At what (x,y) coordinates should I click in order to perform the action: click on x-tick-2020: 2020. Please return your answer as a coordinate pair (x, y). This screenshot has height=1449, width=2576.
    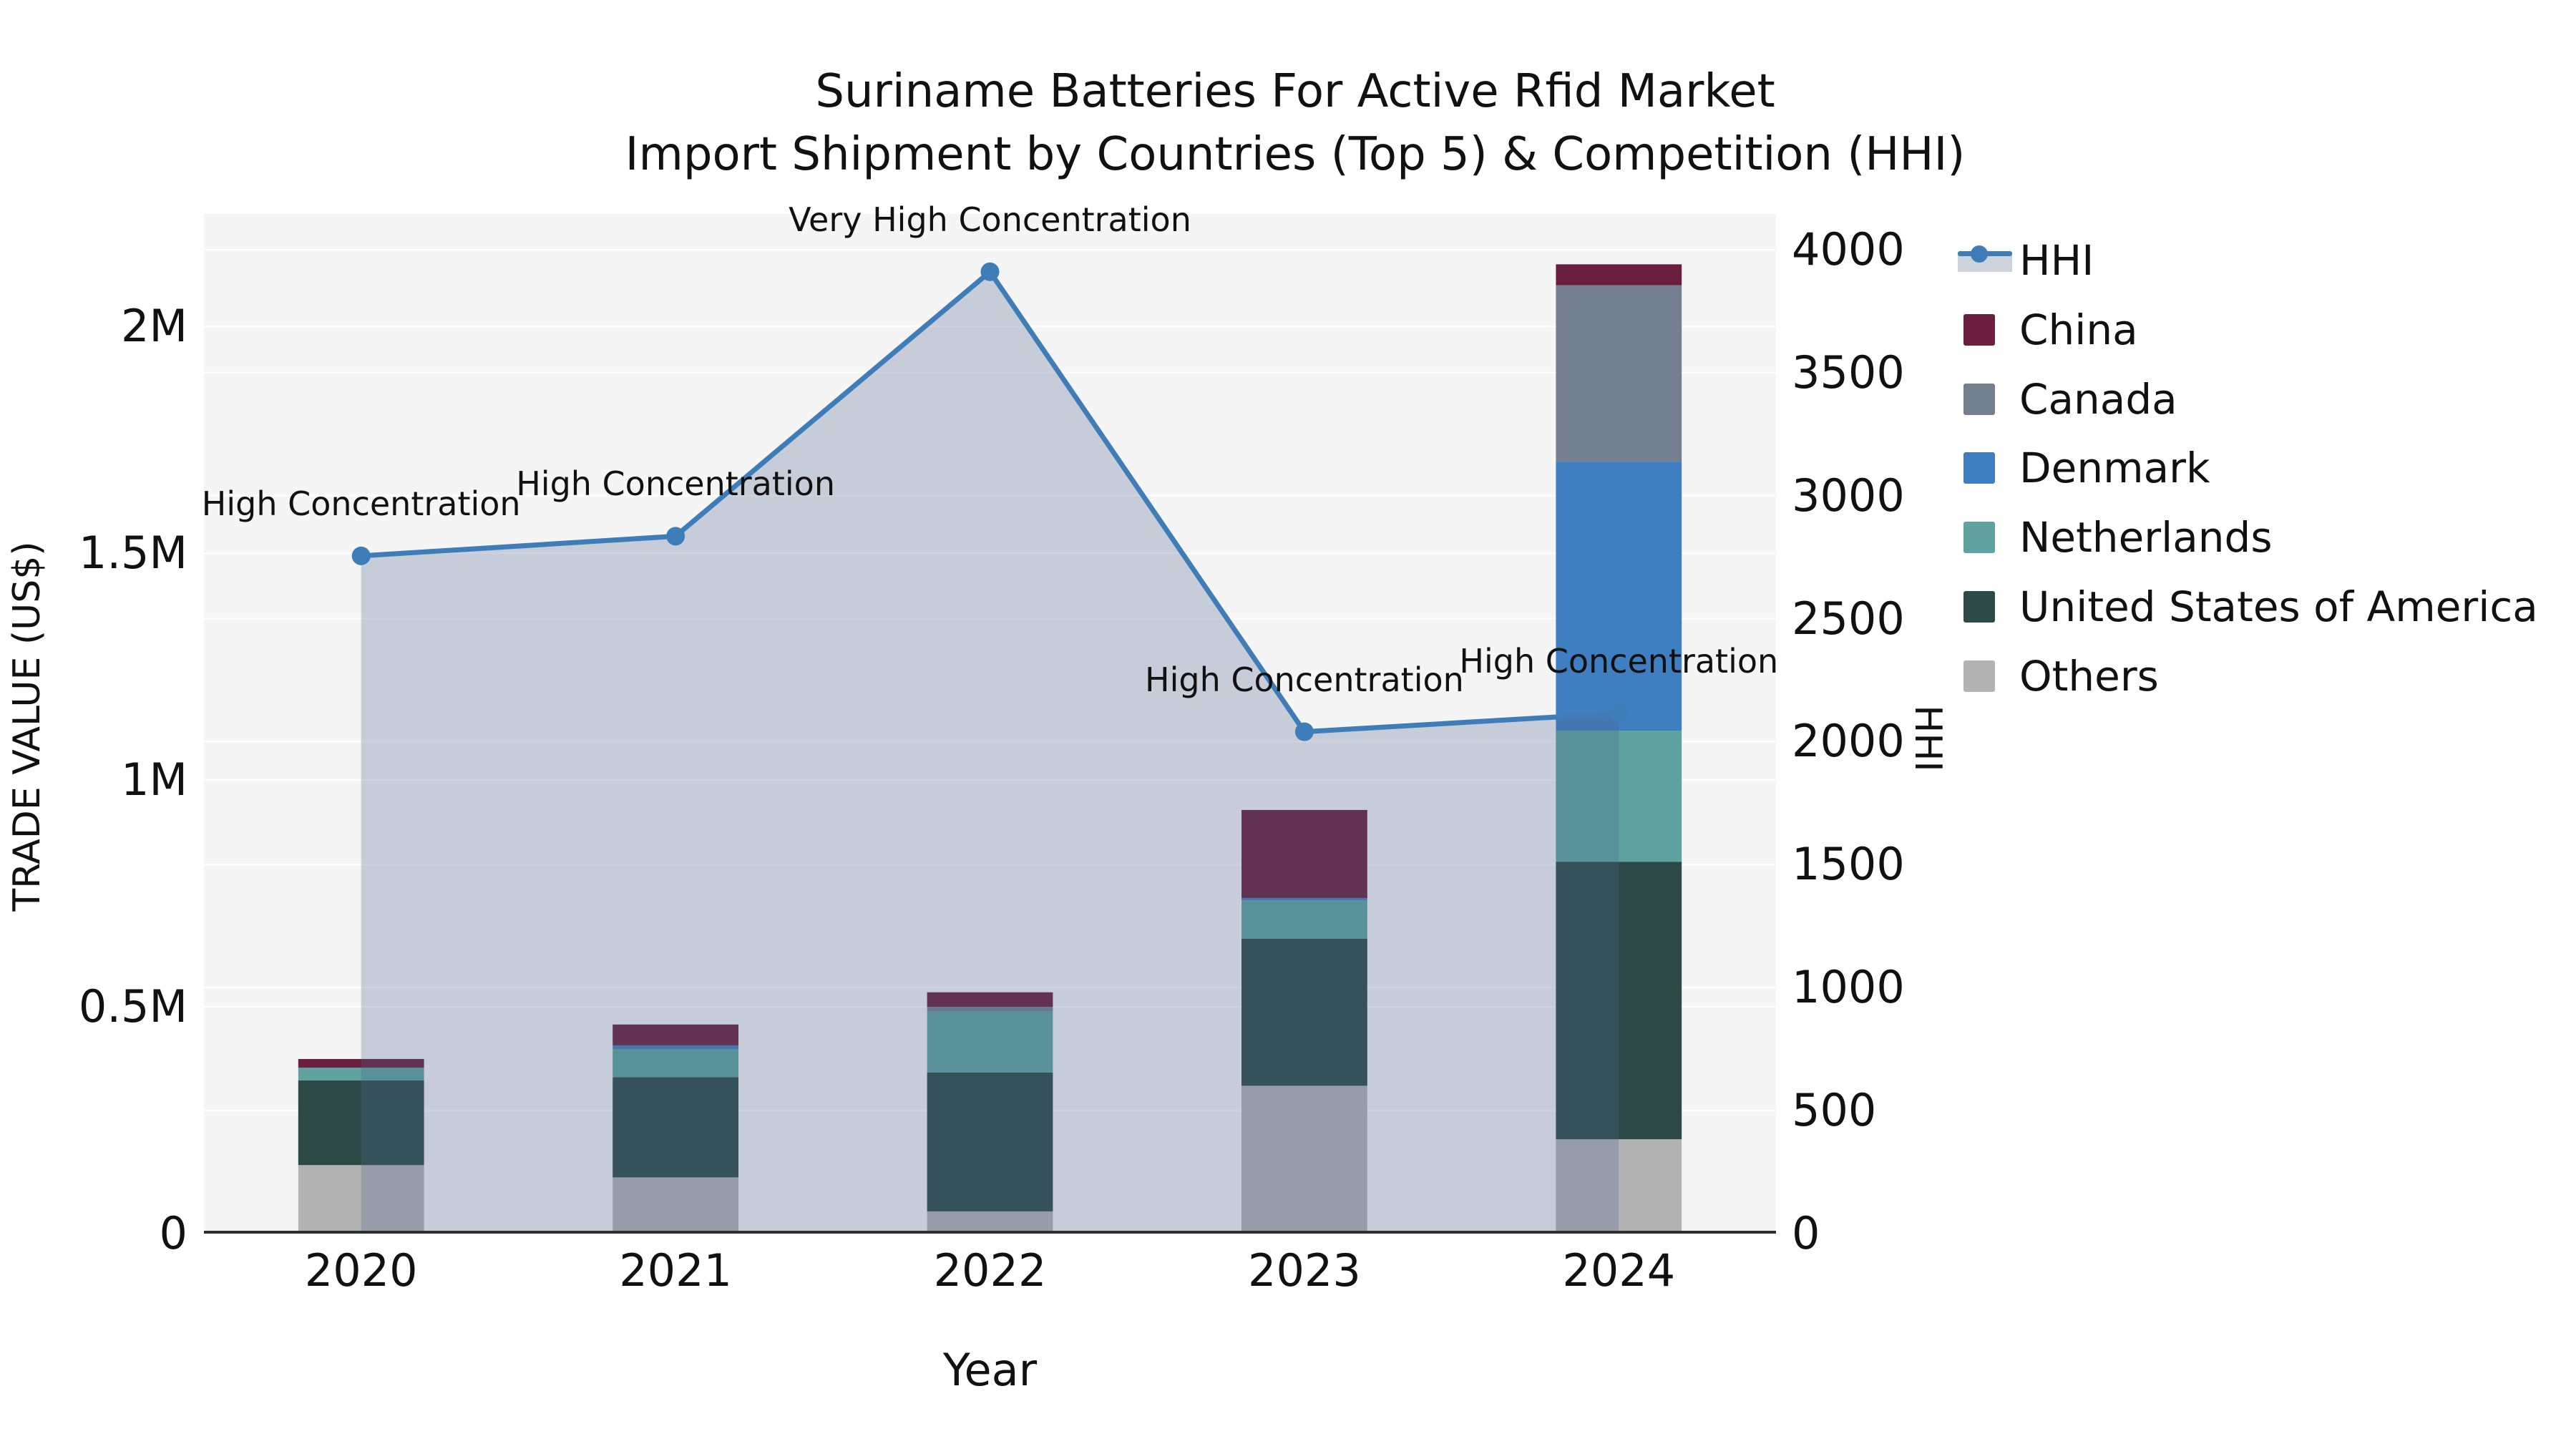
    Looking at the image, I should click on (361, 1270).